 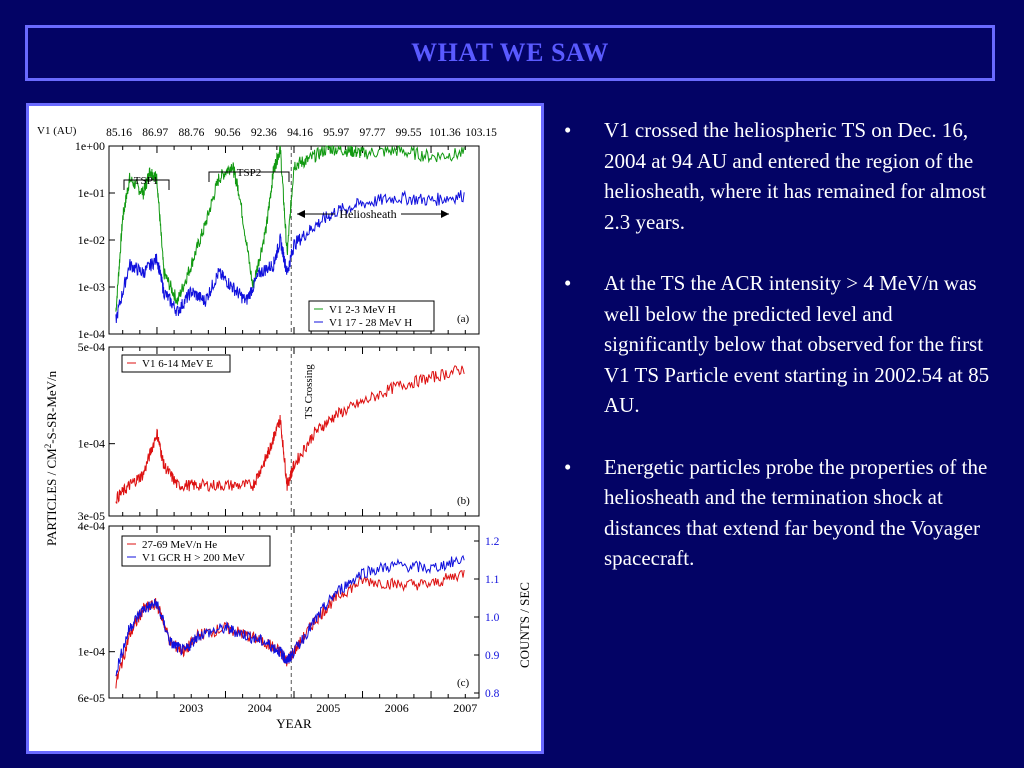 What do you see at coordinates (409, 133) in the screenshot?
I see `au-tick-label: 99.55` at bounding box center [409, 133].